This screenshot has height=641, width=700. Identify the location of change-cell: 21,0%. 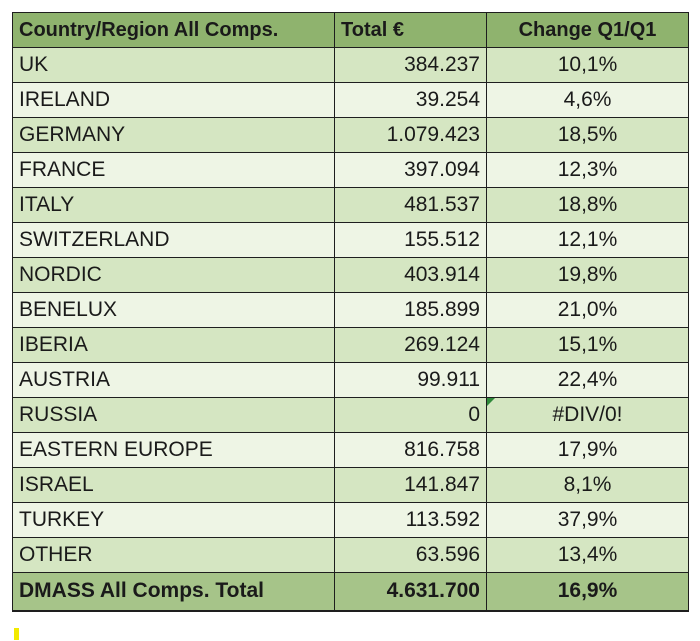
(587, 310).